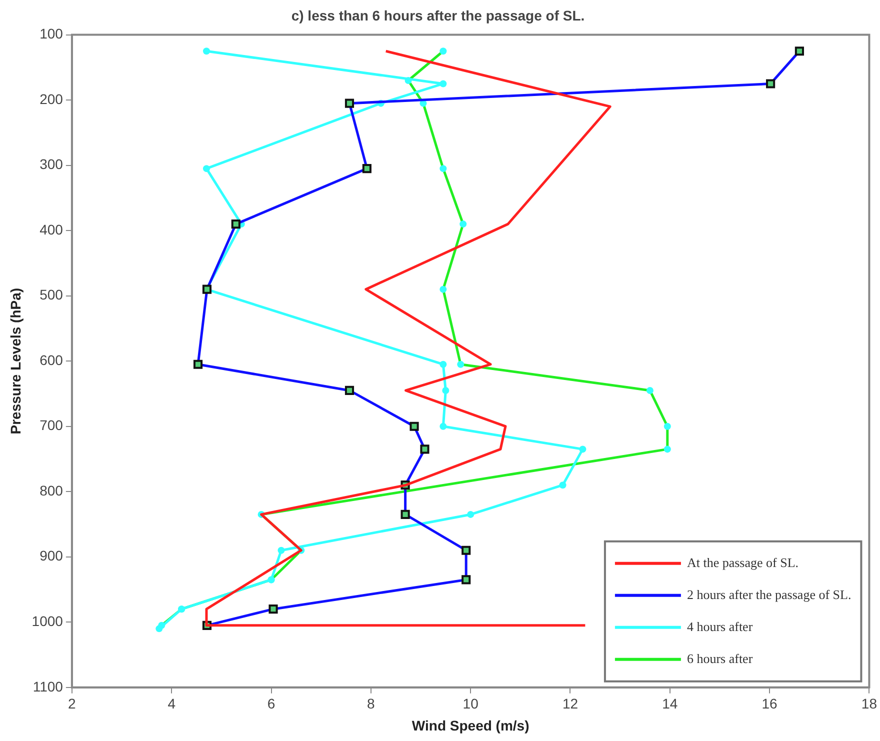 The width and height of the screenshot is (880, 741). Describe the element at coordinates (172, 704) in the screenshot. I see `x-tick-label: 4` at that location.